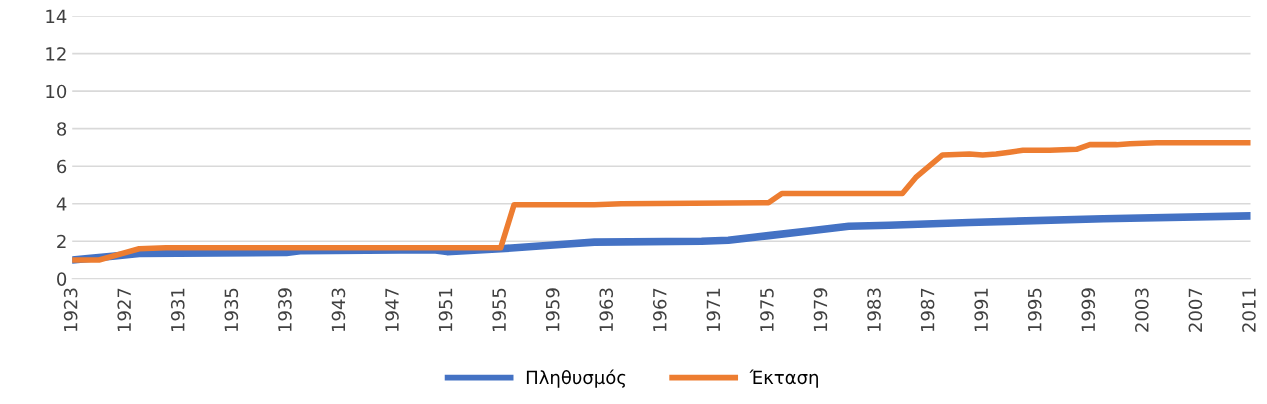 The image size is (1267, 404). What do you see at coordinates (767, 310) in the screenshot?
I see `x-tick-label: 1975` at bounding box center [767, 310].